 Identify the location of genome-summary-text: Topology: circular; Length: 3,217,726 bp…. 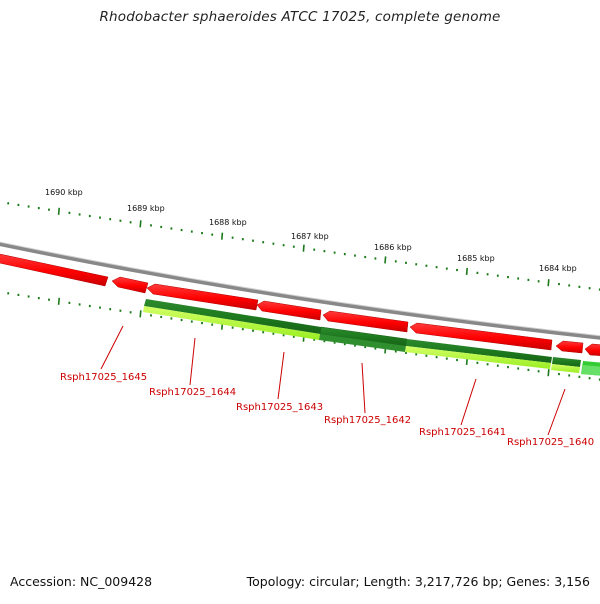
(418, 581).